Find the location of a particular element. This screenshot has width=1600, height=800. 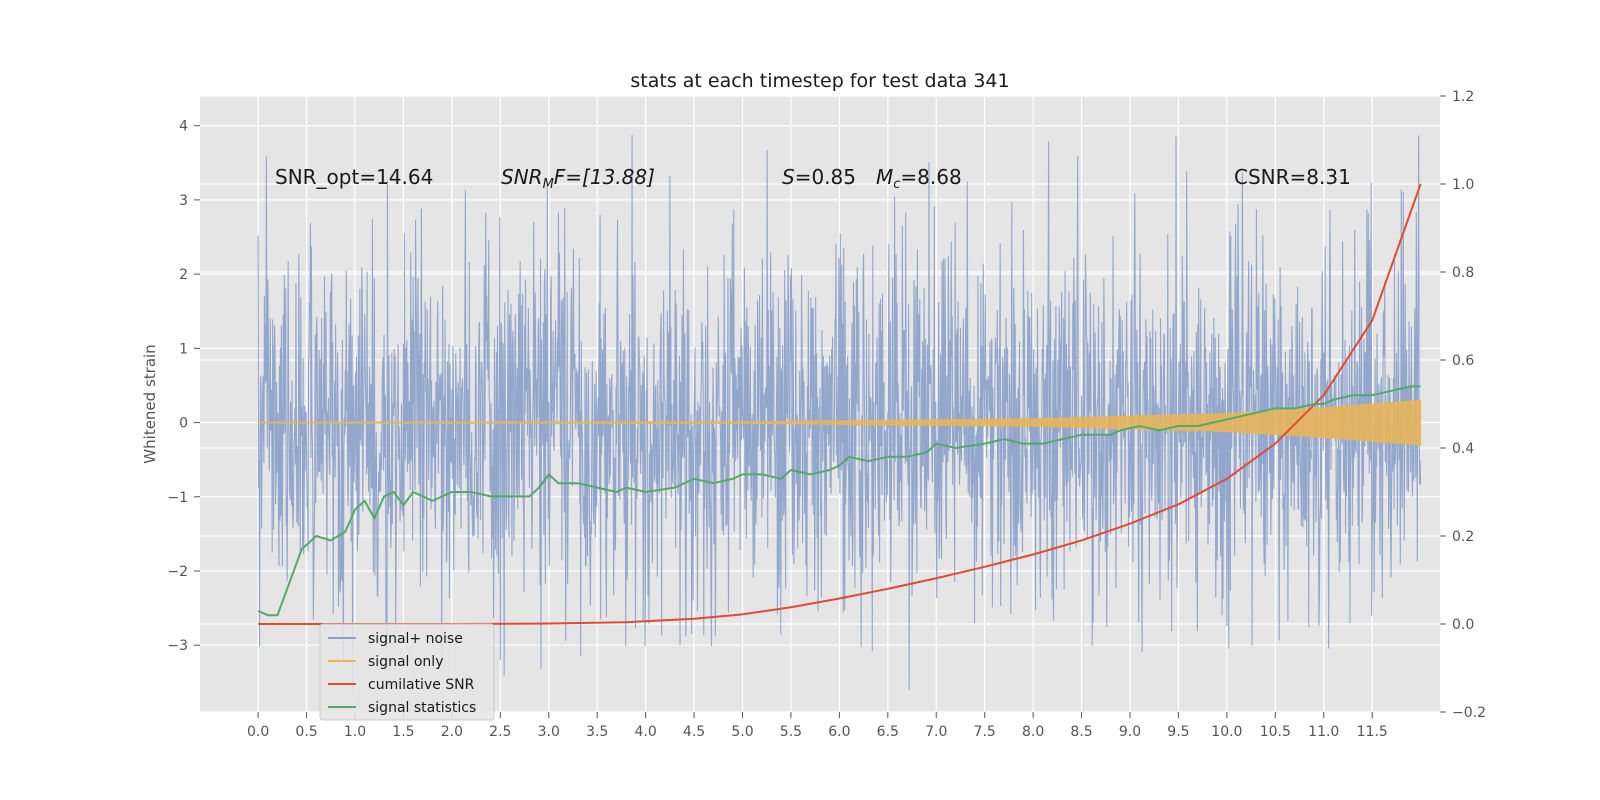

legend-box is located at coordinates (407, 672).